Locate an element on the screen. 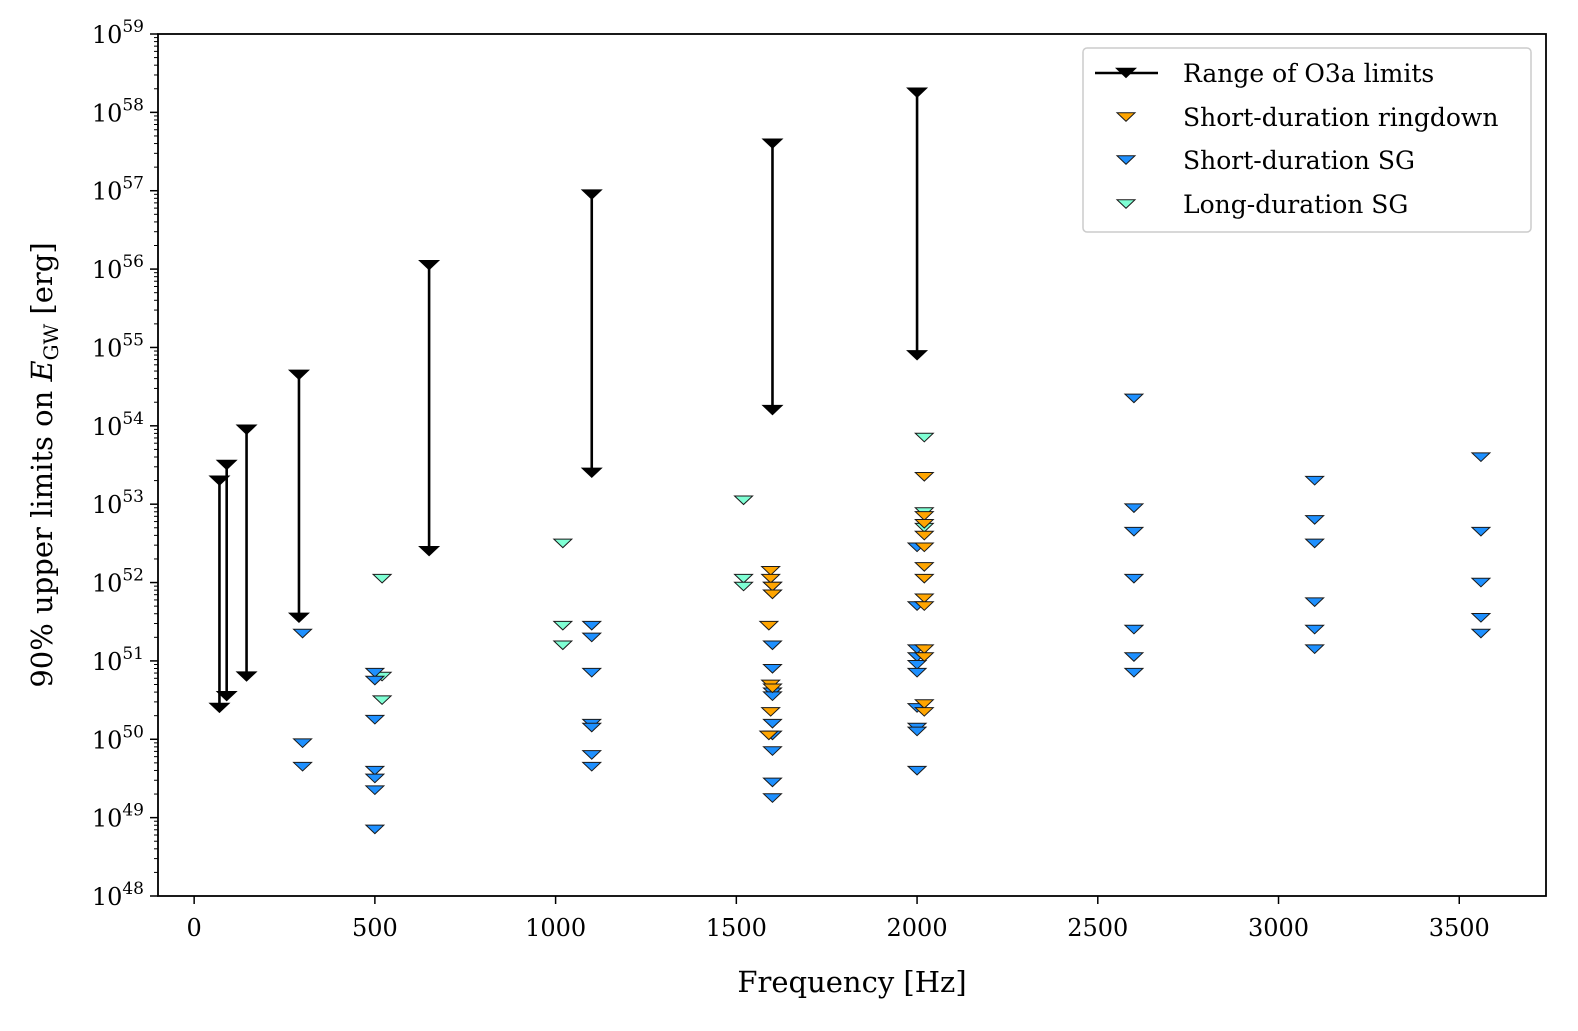  x-tick-label: 1000 is located at coordinates (555, 928).